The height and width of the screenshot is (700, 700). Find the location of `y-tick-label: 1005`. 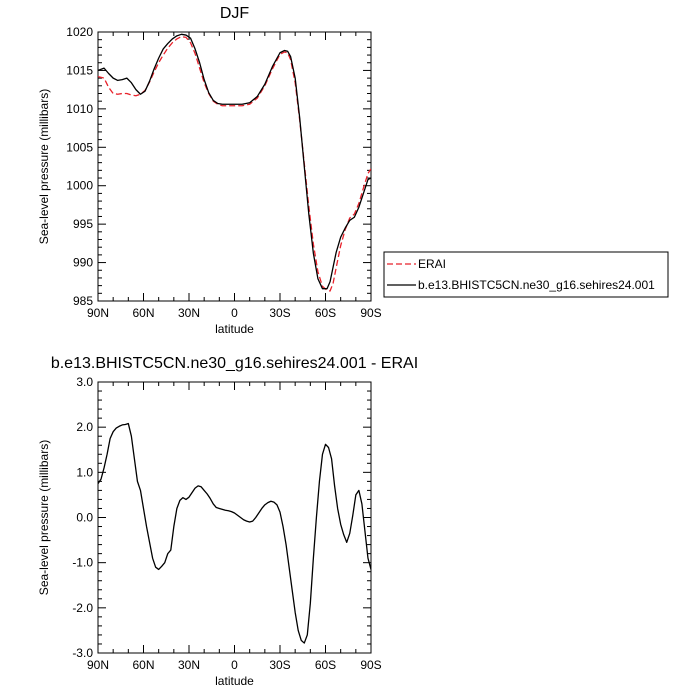

y-tick-label: 1005 is located at coordinates (79, 147).